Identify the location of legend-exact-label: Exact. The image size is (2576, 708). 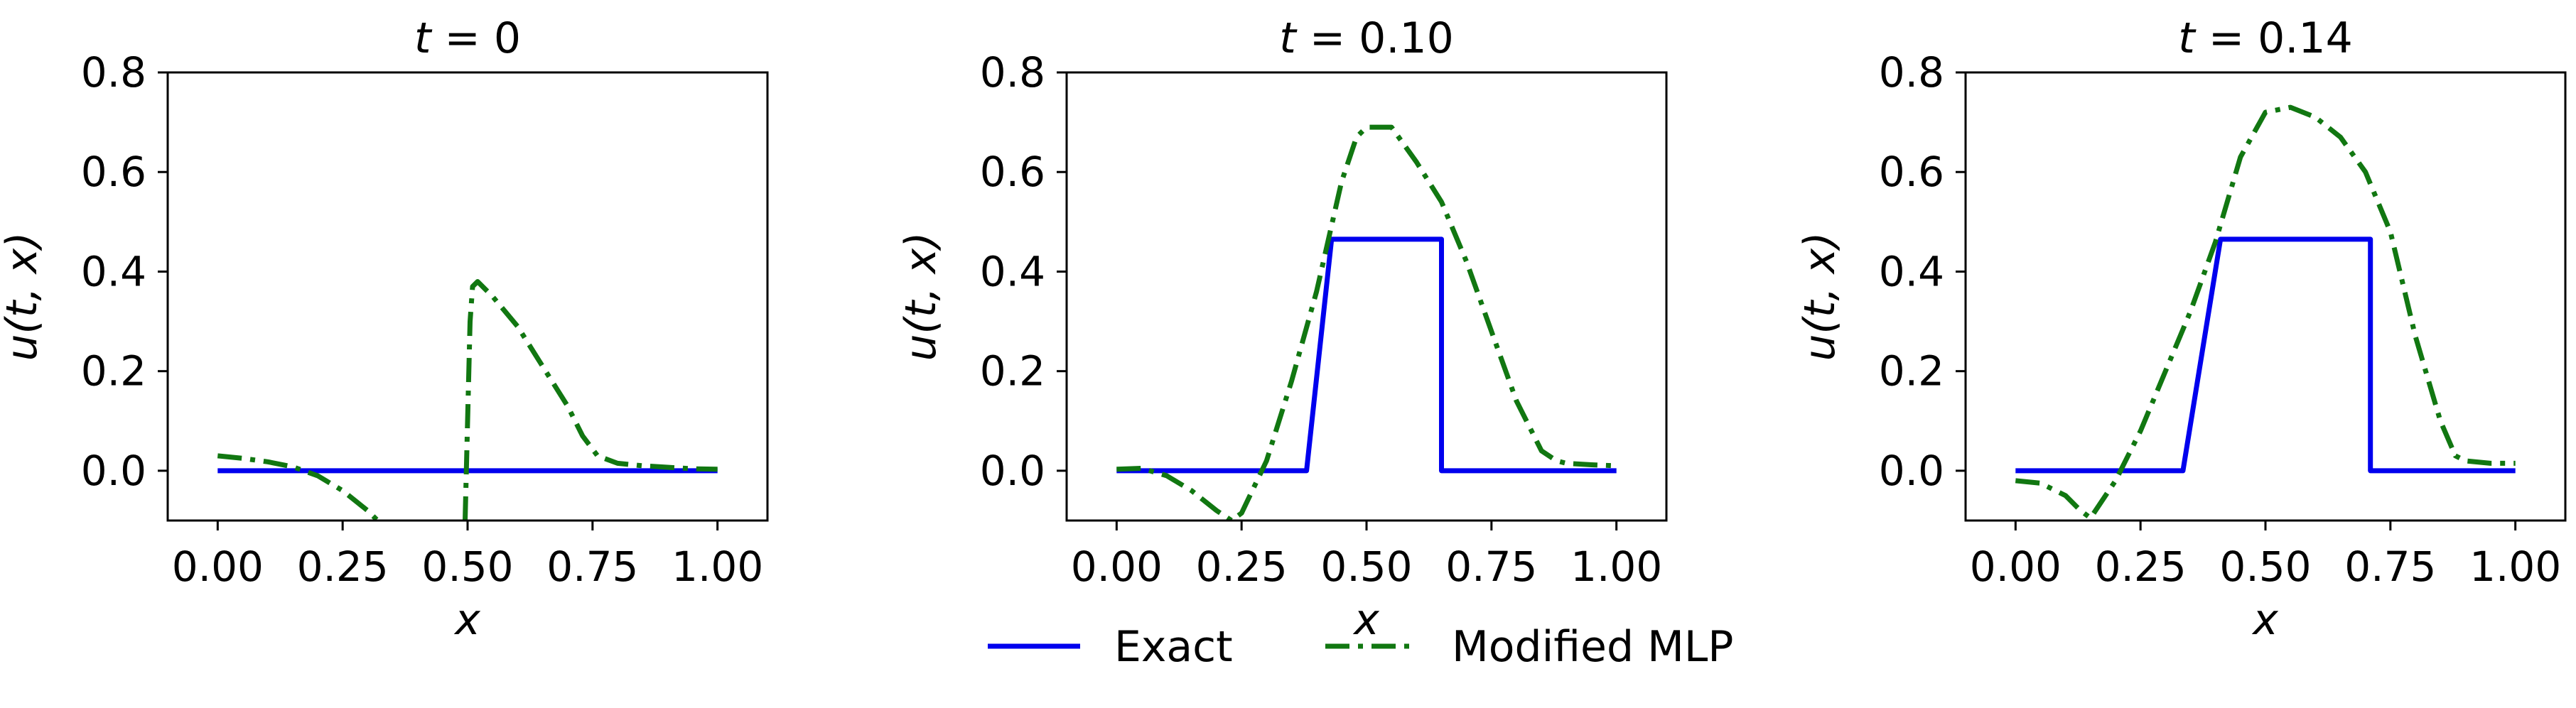
(1173, 647).